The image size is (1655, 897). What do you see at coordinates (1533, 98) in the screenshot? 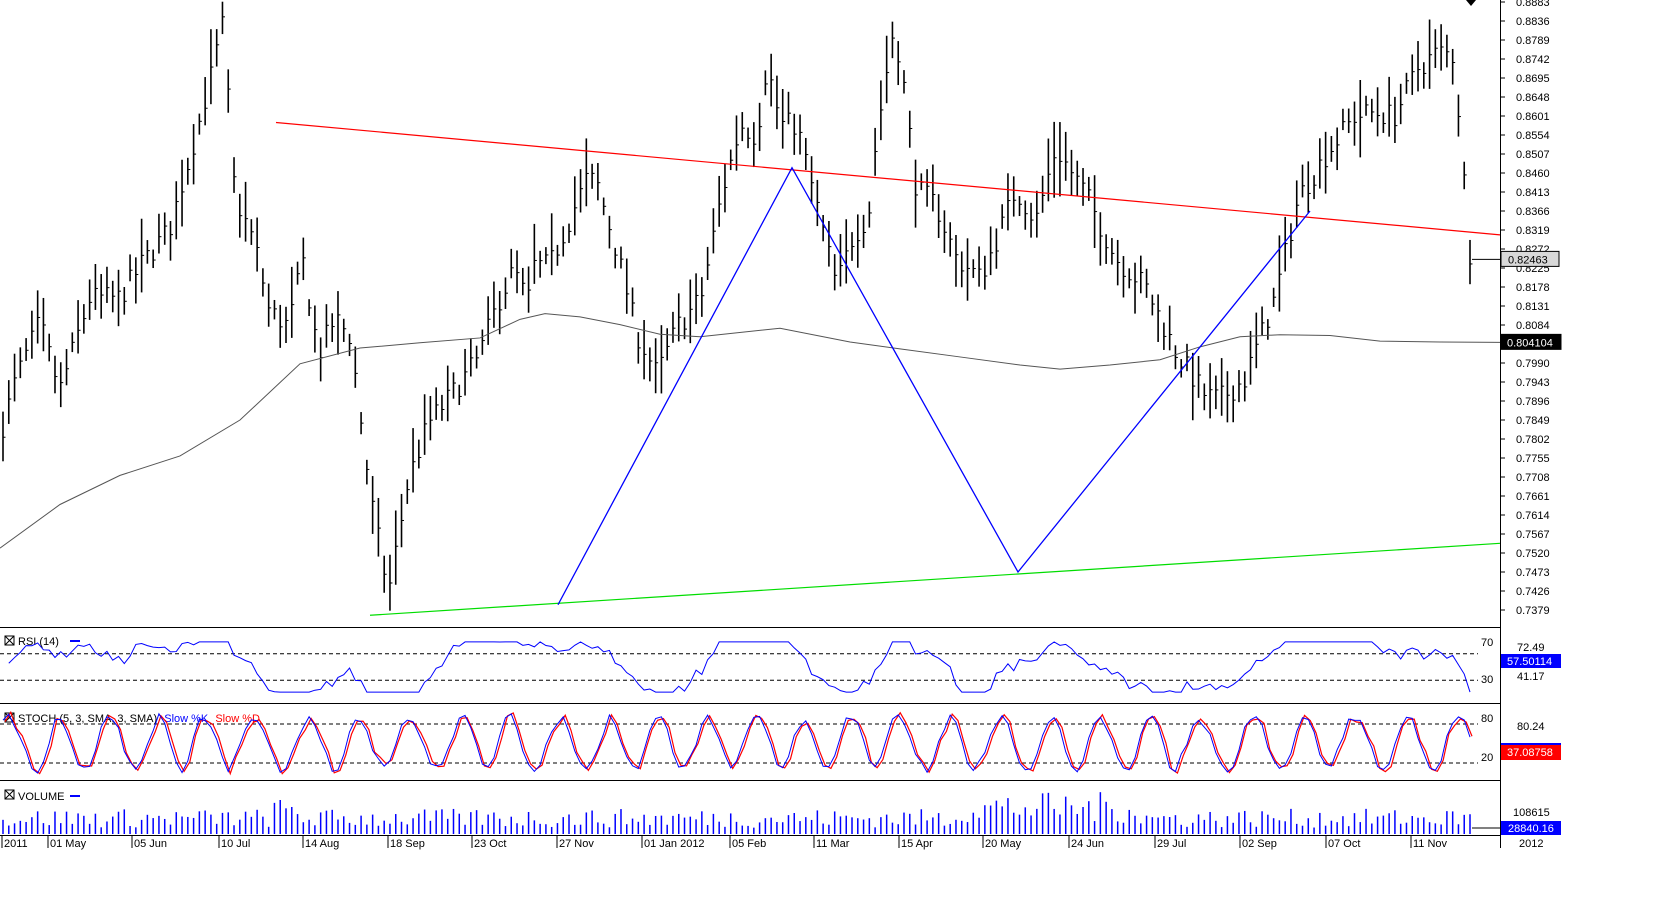
I see `price-y-tick: 0.8648` at bounding box center [1533, 98].